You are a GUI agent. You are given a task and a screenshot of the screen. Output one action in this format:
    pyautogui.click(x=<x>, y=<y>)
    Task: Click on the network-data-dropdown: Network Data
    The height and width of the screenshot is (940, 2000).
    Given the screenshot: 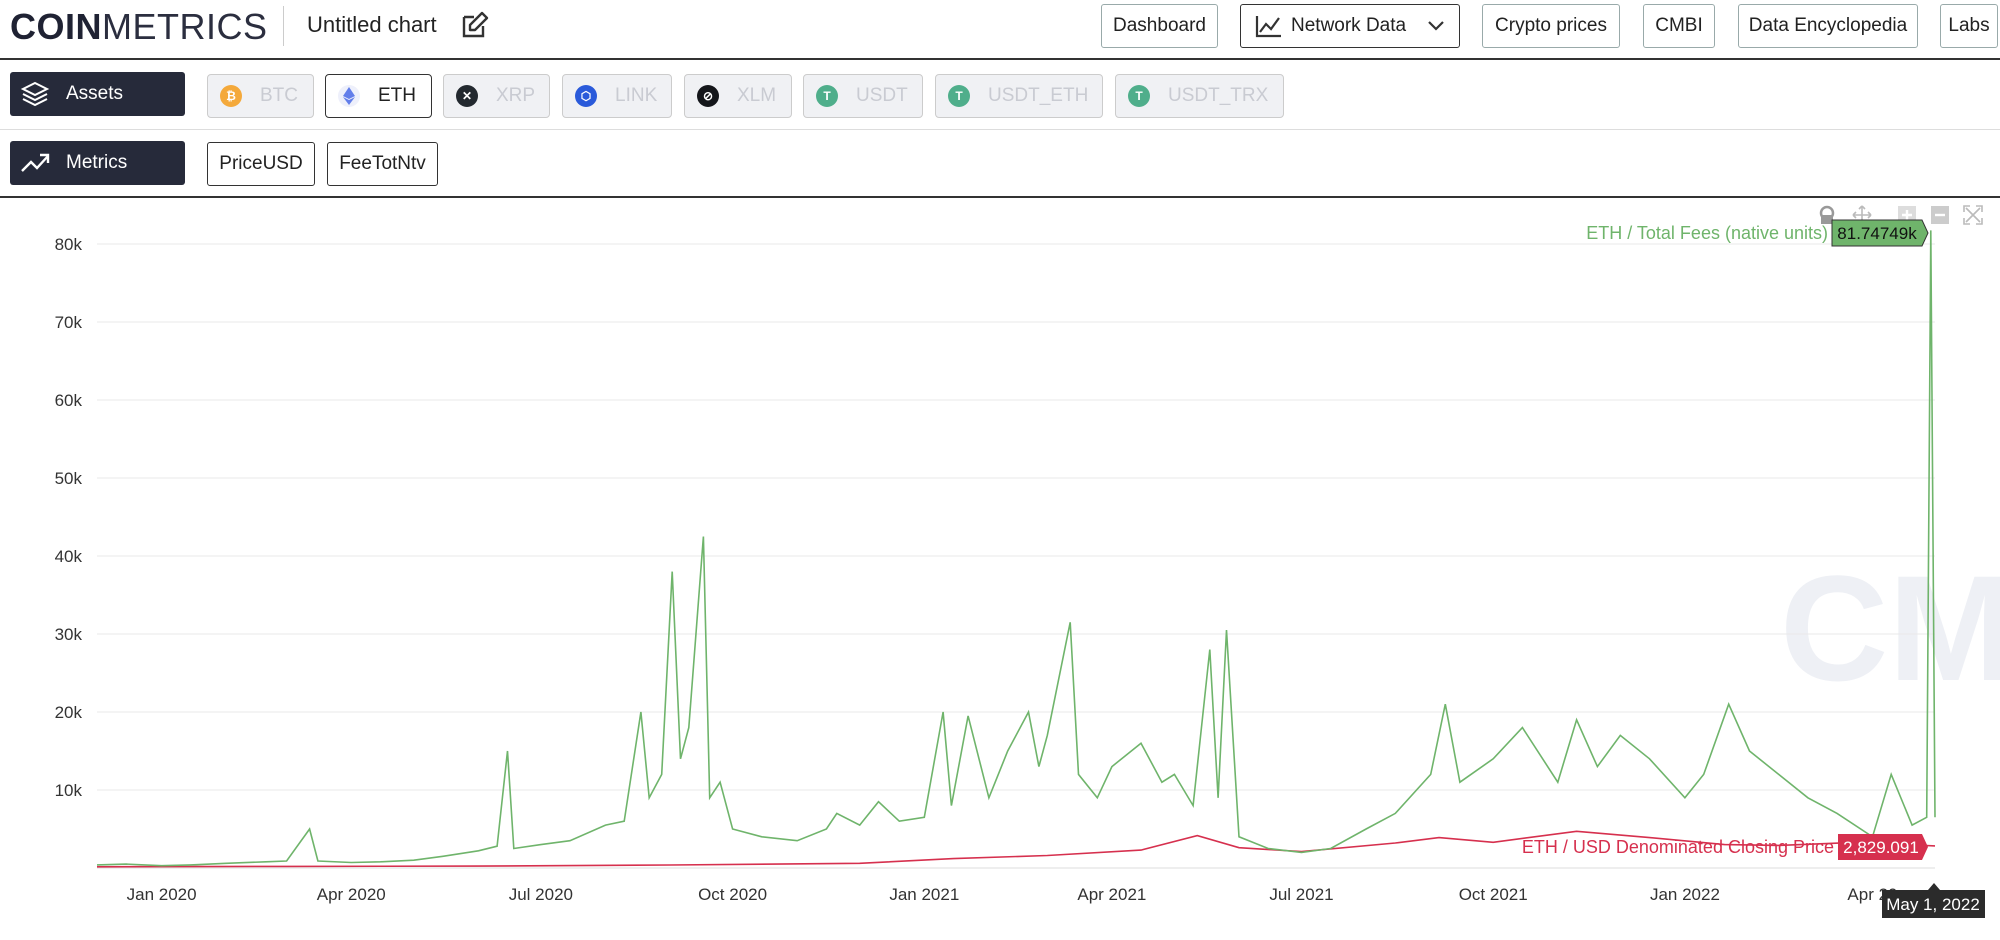 What is the action you would take?
    pyautogui.click(x=1350, y=26)
    